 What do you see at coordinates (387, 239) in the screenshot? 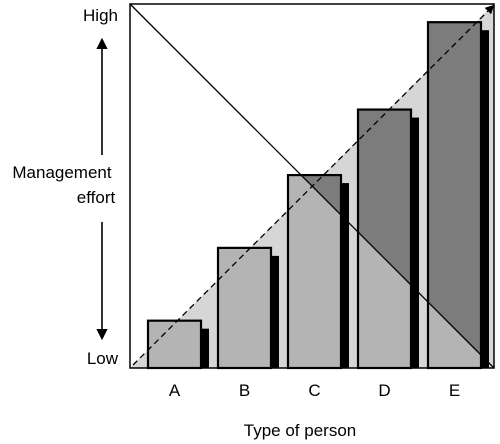
I see `bar-d` at bounding box center [387, 239].